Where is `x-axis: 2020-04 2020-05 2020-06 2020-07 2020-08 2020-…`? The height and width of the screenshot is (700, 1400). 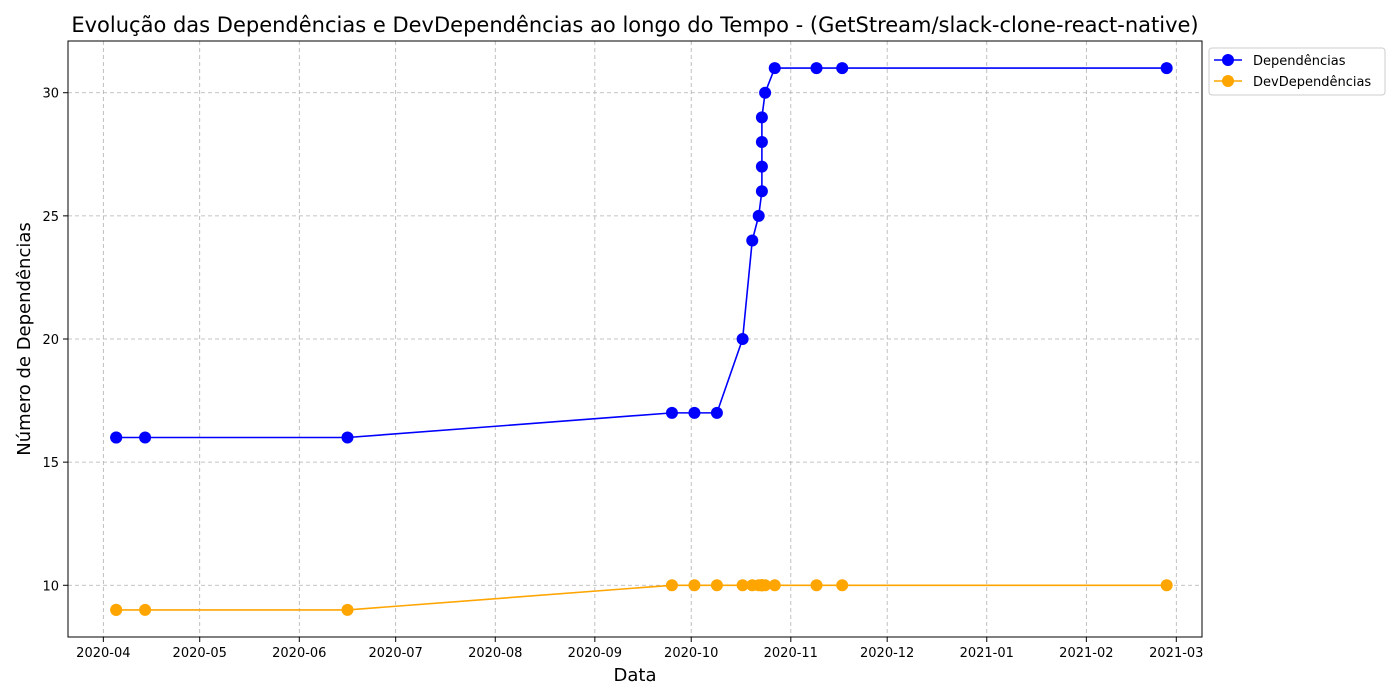 x-axis: 2020-04 2020-05 2020-06 2020-07 2020-08 2020-… is located at coordinates (639, 649).